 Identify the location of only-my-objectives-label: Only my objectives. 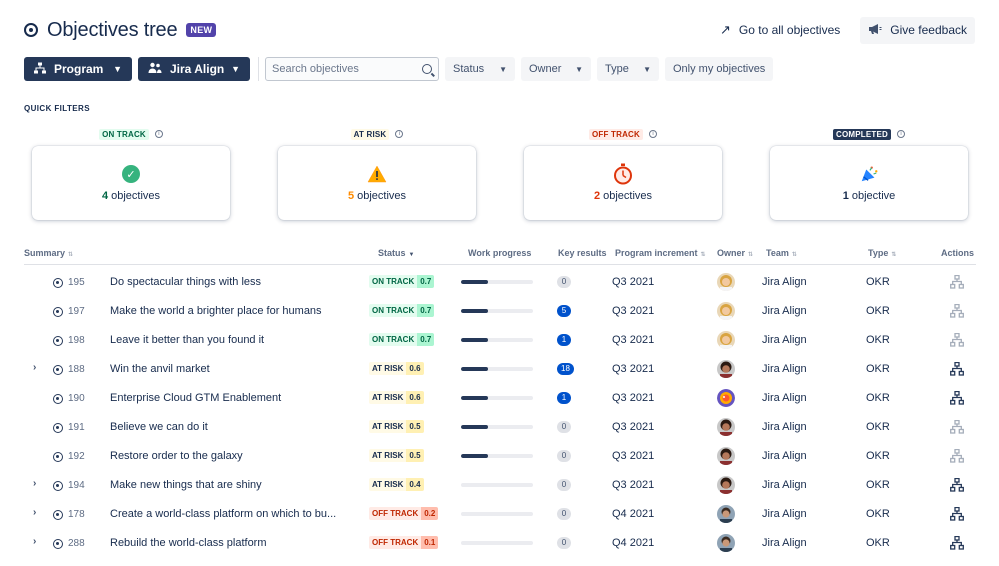
(719, 69).